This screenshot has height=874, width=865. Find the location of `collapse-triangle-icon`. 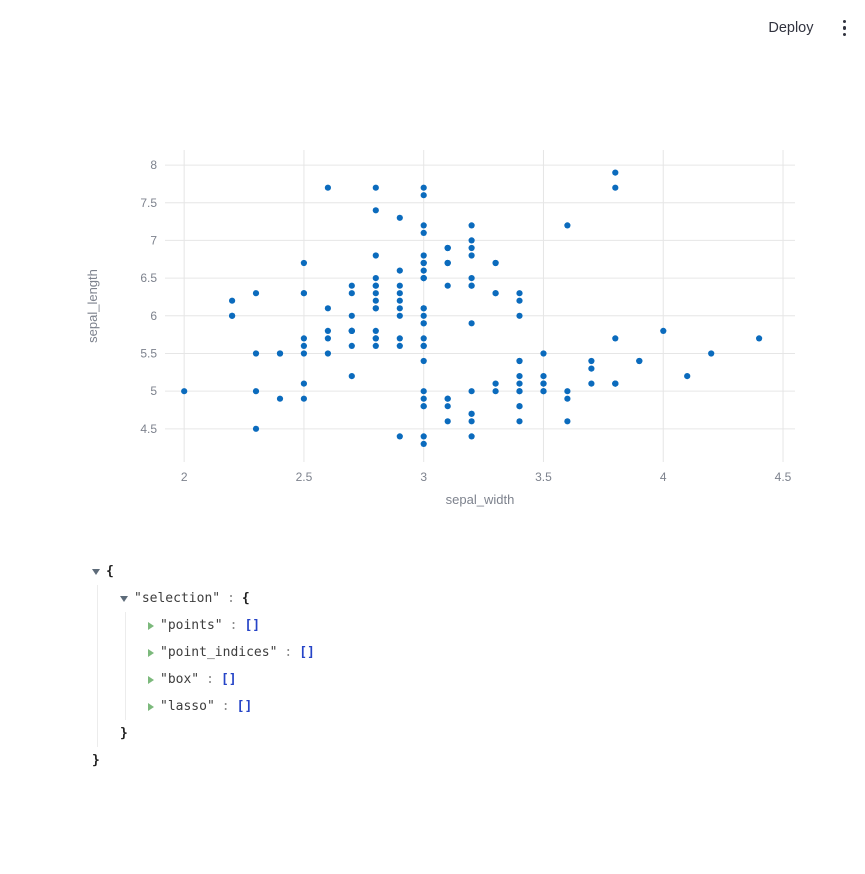

collapse-triangle-icon is located at coordinates (124, 598).